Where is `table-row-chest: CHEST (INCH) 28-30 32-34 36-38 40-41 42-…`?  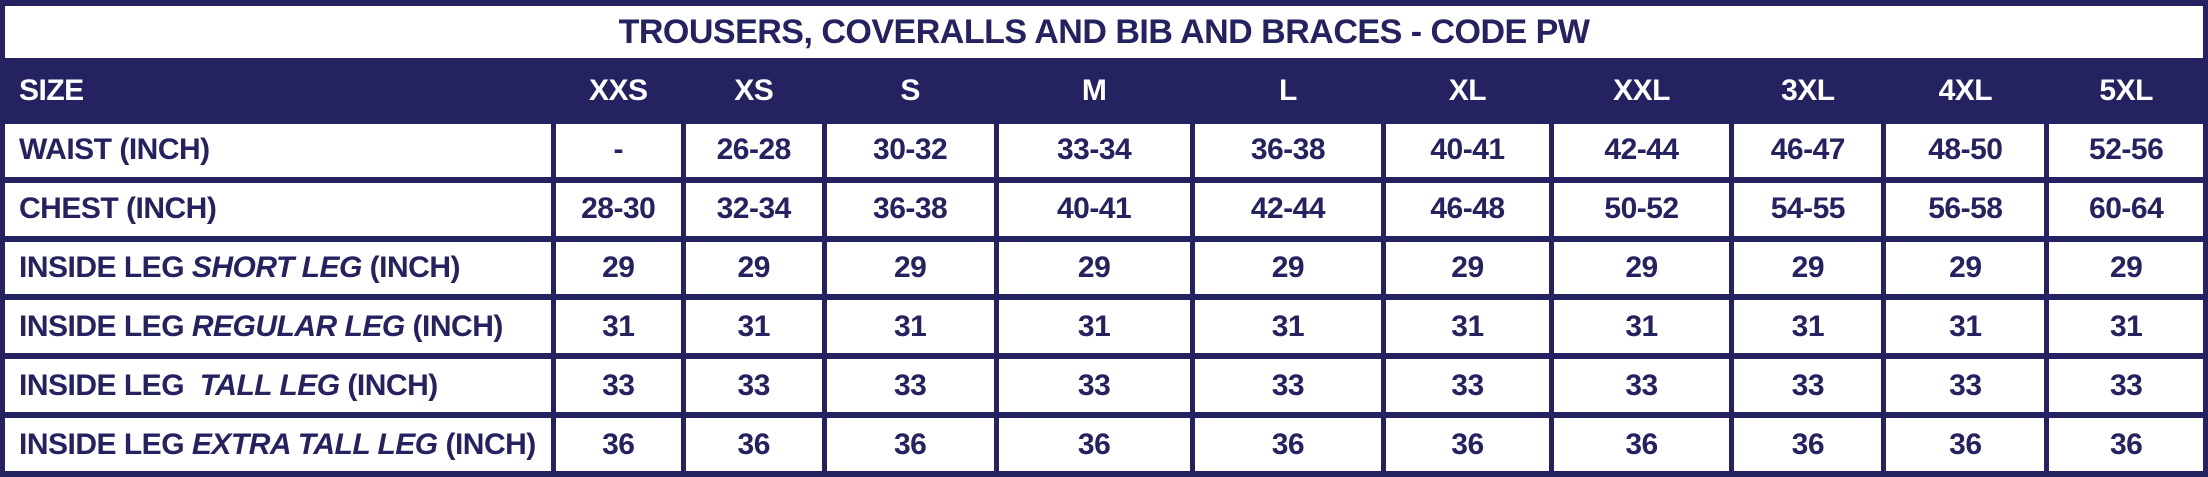
table-row-chest: CHEST (INCH) 28-30 32-34 36-38 40-41 42-… is located at coordinates (1104, 209).